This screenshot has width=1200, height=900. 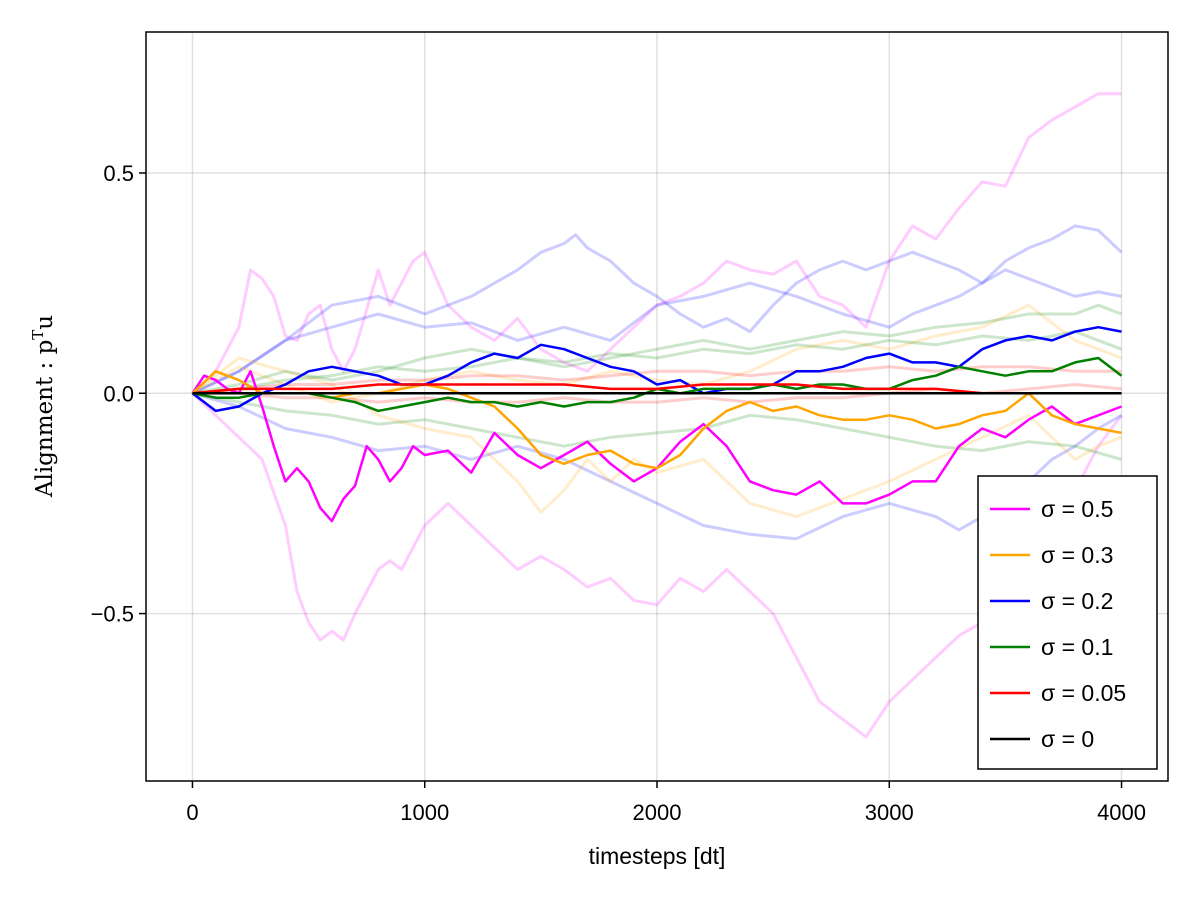 I want to click on y-tick-label: 0.0, so click(x=118, y=393).